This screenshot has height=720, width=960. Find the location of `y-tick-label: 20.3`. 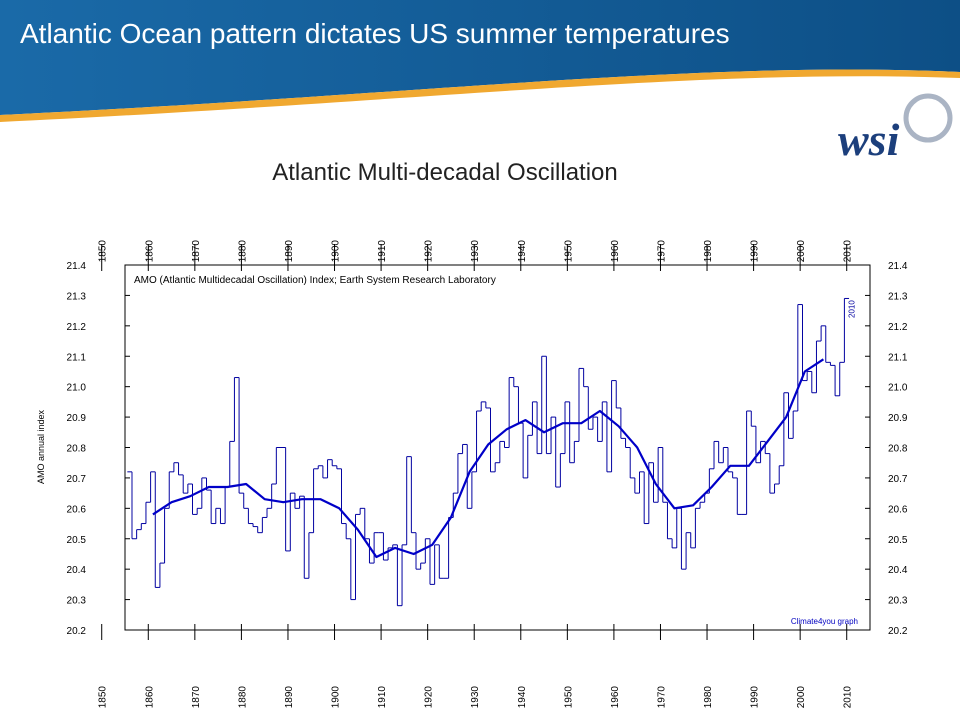

y-tick-label: 20.3 is located at coordinates (77, 601).